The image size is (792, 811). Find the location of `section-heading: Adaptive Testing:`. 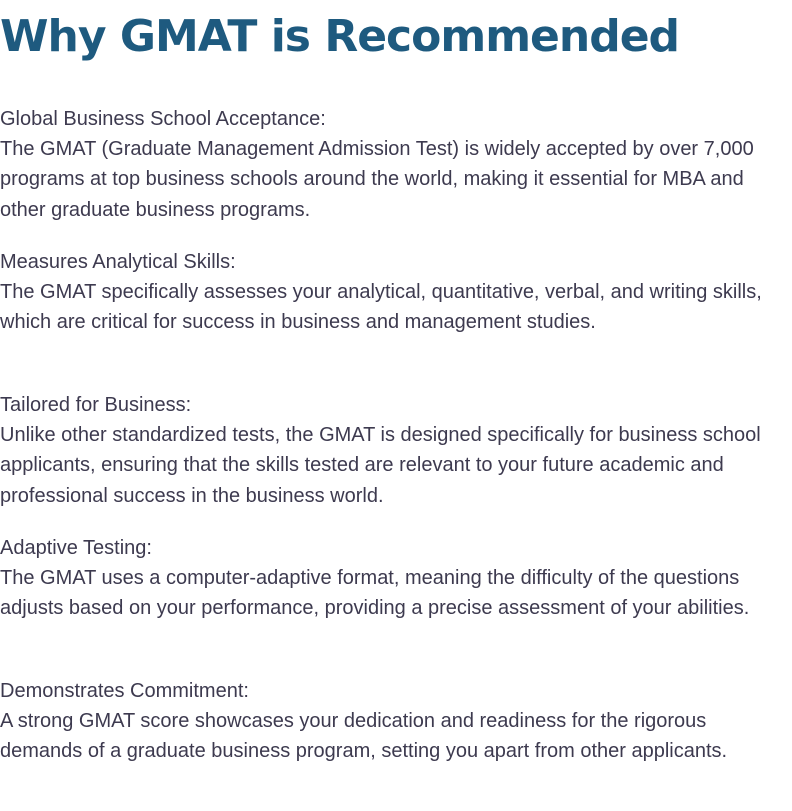

section-heading: Adaptive Testing: is located at coordinates (76, 548).